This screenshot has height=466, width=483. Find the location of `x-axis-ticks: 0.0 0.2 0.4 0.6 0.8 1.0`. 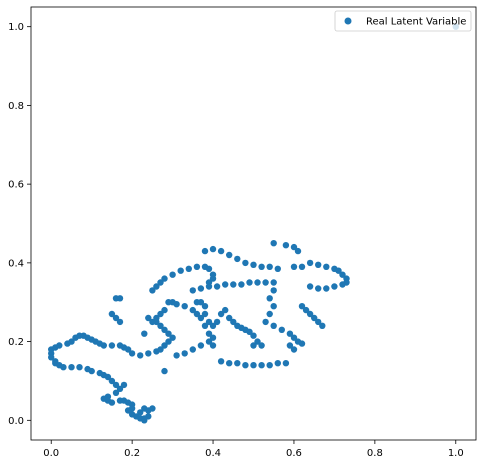

x-axis-ticks: 0.0 0.2 0.4 0.6 0.8 1.0 is located at coordinates (253, 449).